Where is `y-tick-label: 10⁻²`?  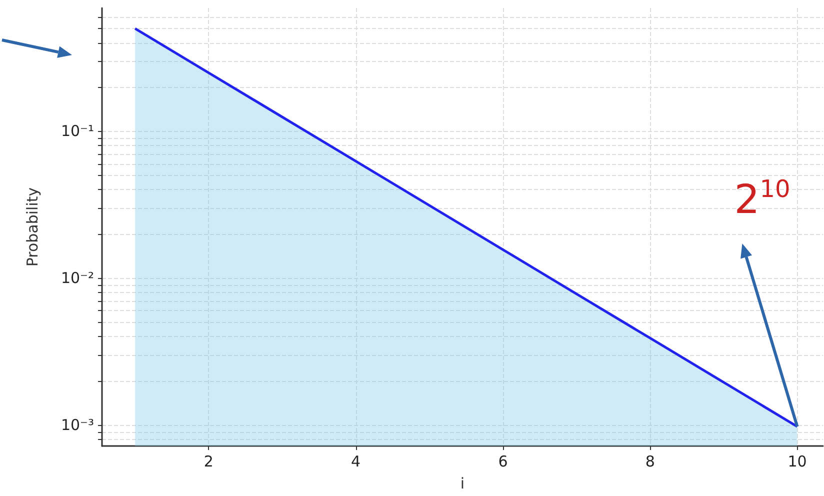
y-tick-label: 10⁻² is located at coordinates (77, 278).